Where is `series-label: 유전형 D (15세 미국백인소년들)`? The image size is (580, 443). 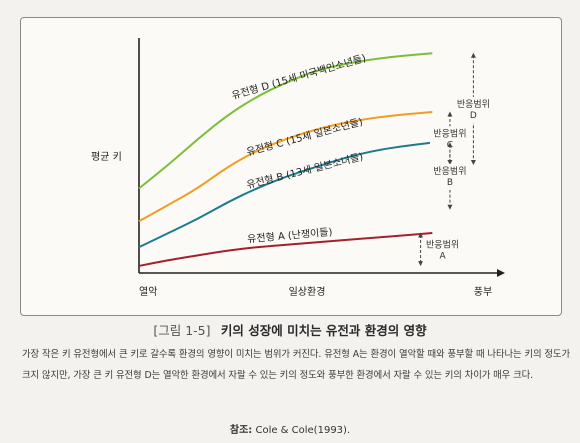
series-label: 유전형 D (15세 미국백인소년들) is located at coordinates (298, 77).